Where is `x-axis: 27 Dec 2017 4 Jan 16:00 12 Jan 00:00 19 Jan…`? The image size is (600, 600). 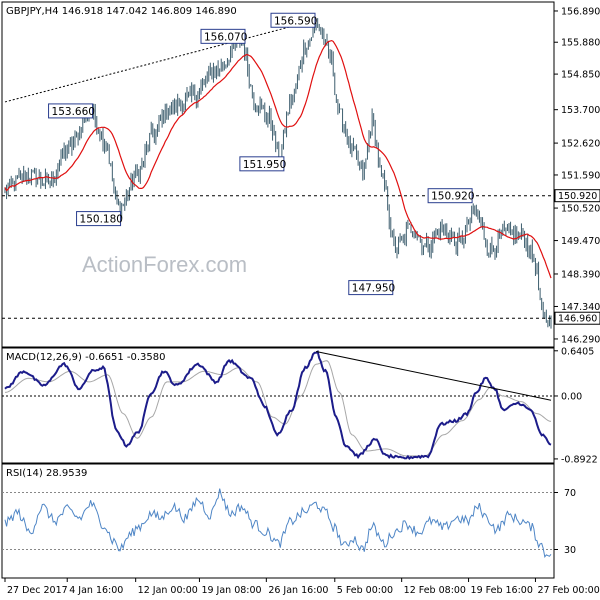 x-axis: 27 Dec 2017 4 Jan 16:00 12 Jan 00:00 19 Jan… is located at coordinates (302, 587).